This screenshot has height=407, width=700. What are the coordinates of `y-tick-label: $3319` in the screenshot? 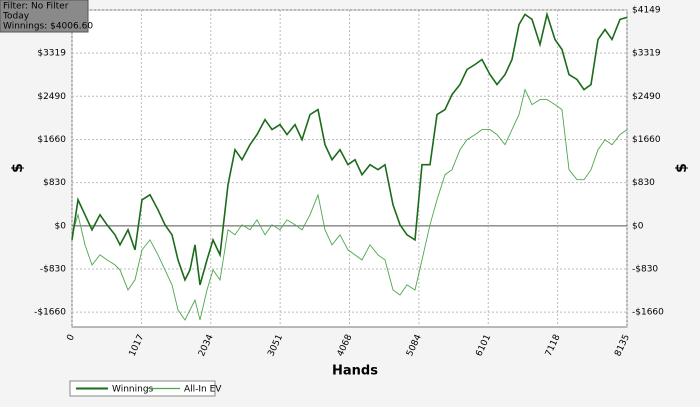 It's located at (51, 54).